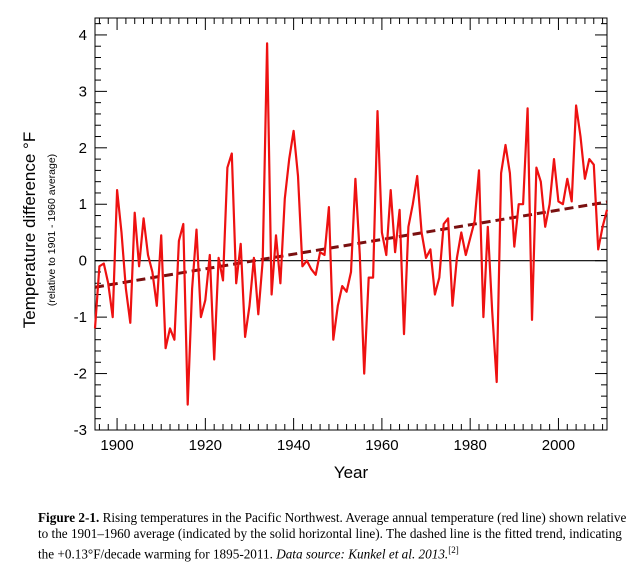 The height and width of the screenshot is (580, 644). Describe the element at coordinates (362, 554) in the screenshot. I see `caption-source: Data source: Kunkel et al. 2013.` at that location.